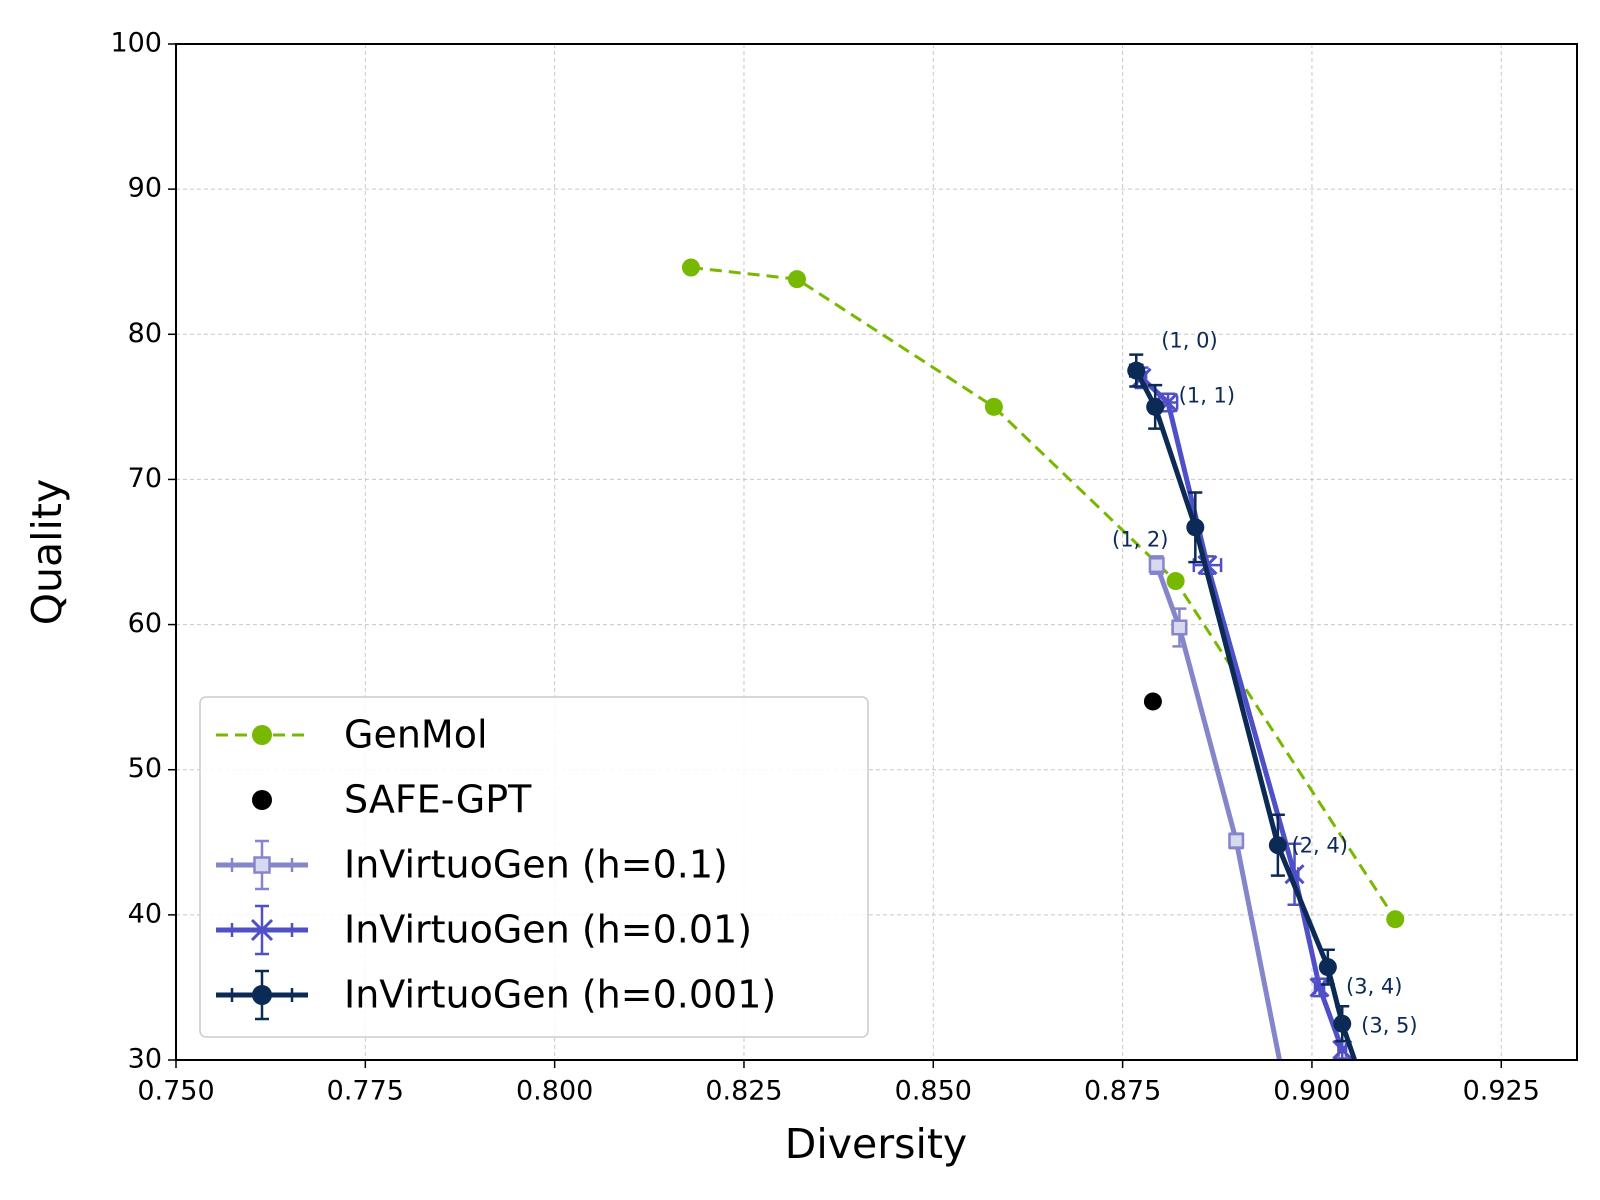 The image size is (1600, 1200). What do you see at coordinates (416, 735) in the screenshot?
I see `legend-label: GenMol` at bounding box center [416, 735].